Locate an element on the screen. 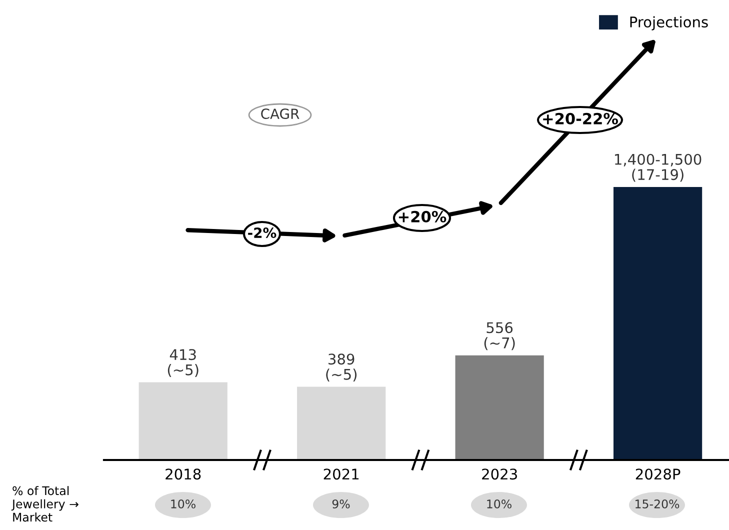  data-label: 556 (~7) is located at coordinates (499, 336).